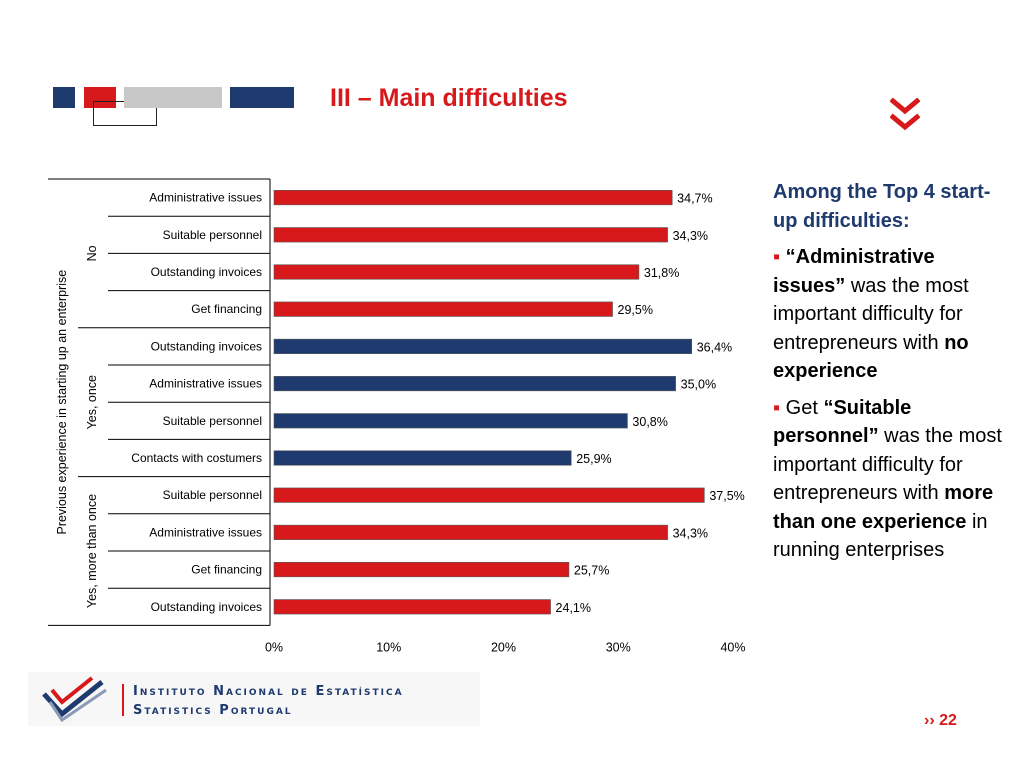 Image resolution: width=1024 pixels, height=768 pixels. What do you see at coordinates (661, 273) in the screenshot?
I see `data-label: 31,8%` at bounding box center [661, 273].